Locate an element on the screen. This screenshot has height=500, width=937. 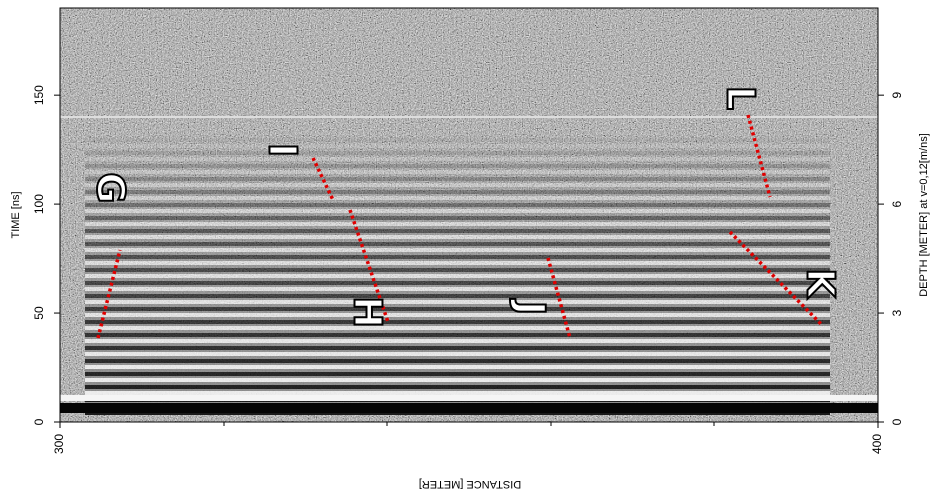
annotation: J is located at coordinates (531, 306).